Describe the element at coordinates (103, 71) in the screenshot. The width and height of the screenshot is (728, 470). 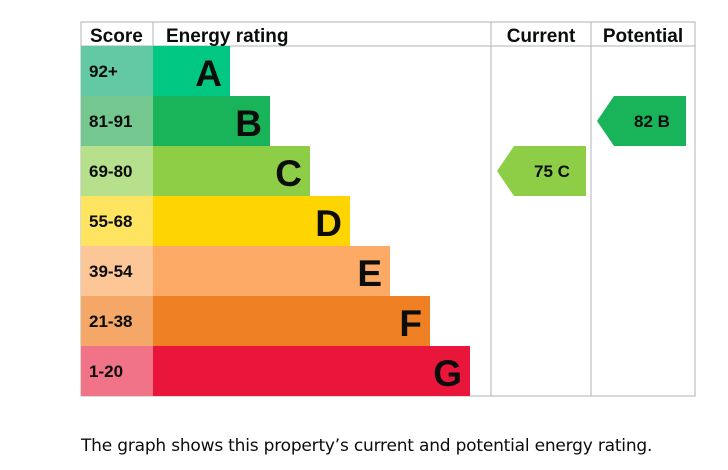
I see `score-label: 92+` at that location.